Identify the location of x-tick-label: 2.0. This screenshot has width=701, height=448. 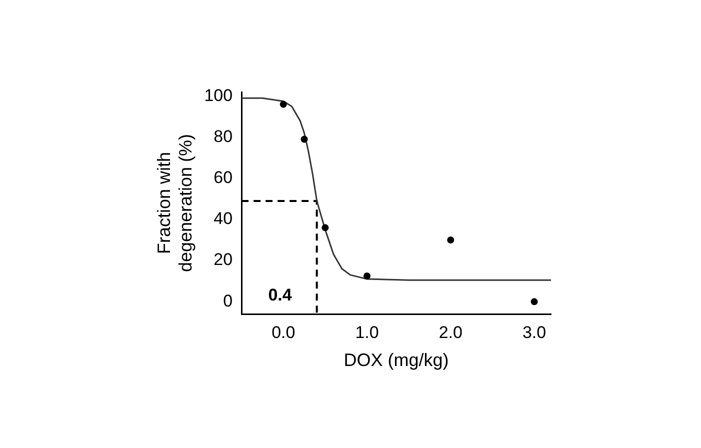
(450, 332).